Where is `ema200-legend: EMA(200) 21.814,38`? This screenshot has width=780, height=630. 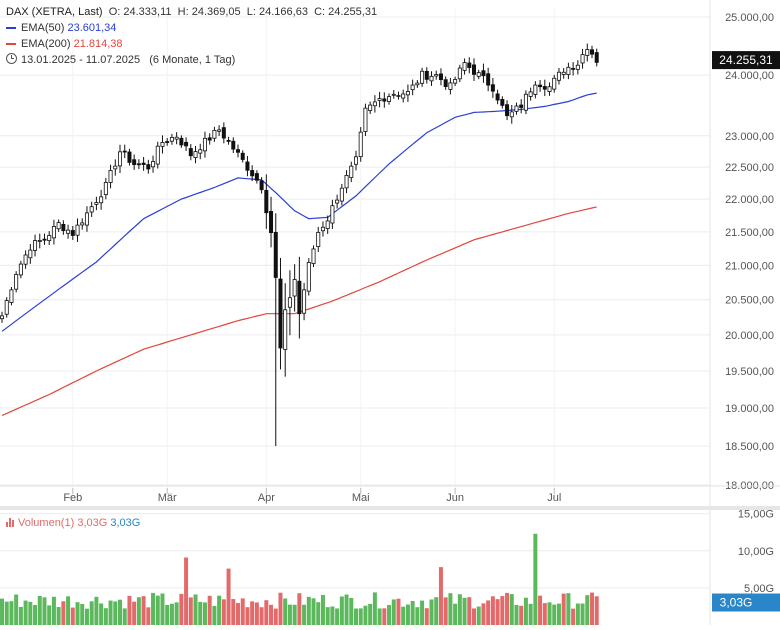 ema200-legend: EMA(200) 21.814,38 is located at coordinates (64, 44).